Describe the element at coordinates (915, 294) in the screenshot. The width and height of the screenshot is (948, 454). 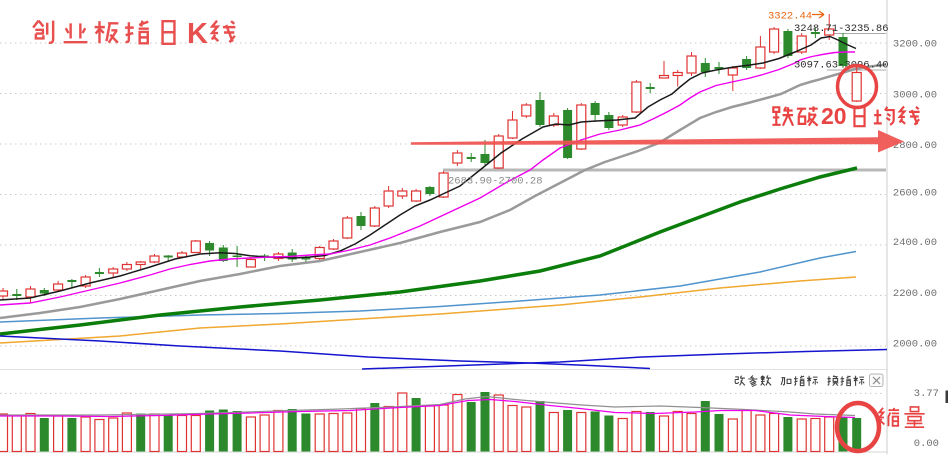
I see `svg-text: 2200.00` at that location.